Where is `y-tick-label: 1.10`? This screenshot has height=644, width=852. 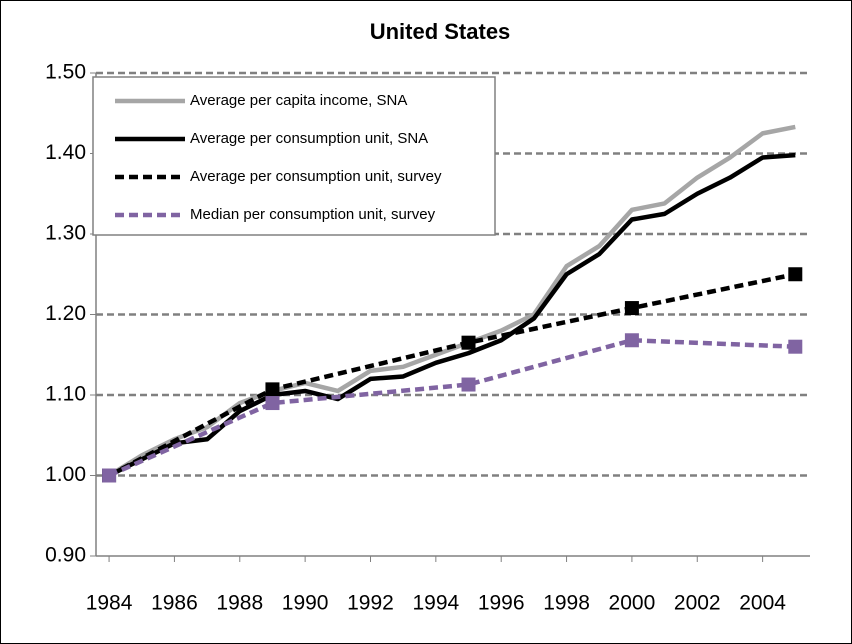 y-tick-label: 1.10 is located at coordinates (65, 394).